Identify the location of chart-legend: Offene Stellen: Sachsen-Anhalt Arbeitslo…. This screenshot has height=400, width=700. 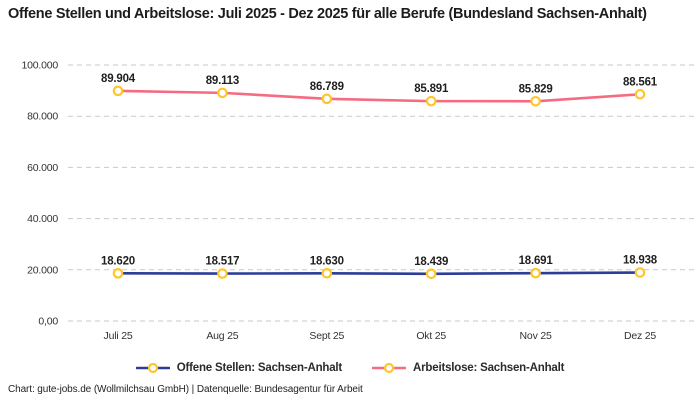
(350, 368).